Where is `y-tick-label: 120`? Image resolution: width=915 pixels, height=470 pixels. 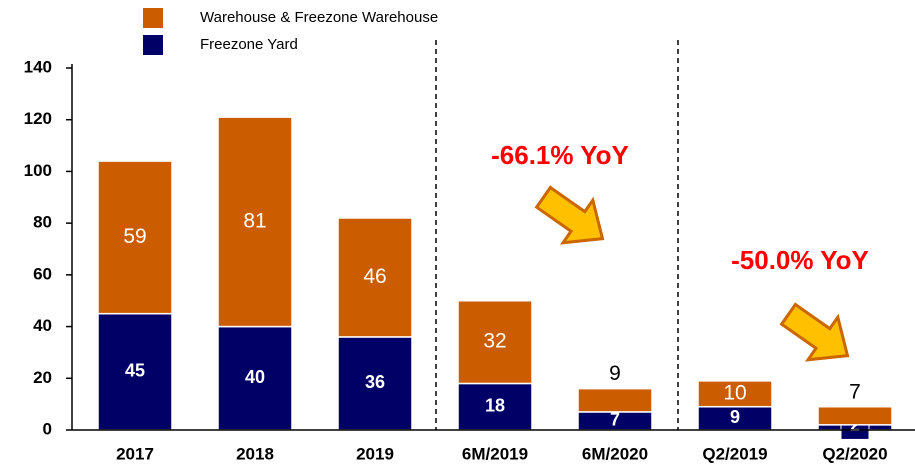 y-tick-label: 120 is located at coordinates (38, 118).